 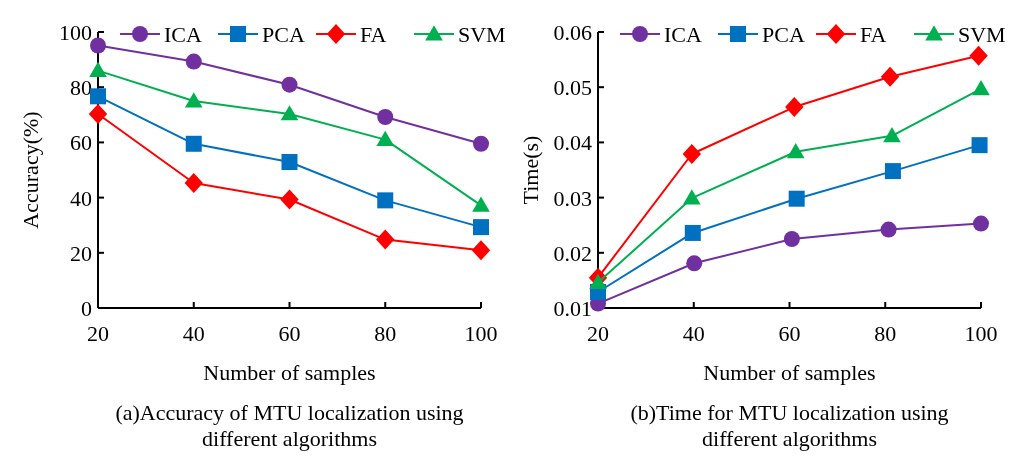 I want to click on y-tick-label: 0.04, so click(x=572, y=143).